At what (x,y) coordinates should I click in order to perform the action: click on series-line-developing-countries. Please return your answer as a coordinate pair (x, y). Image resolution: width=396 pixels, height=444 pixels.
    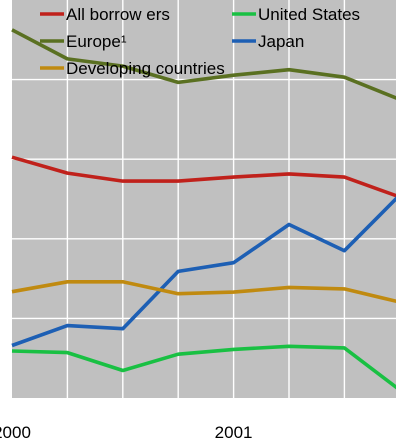
    Looking at the image, I should click on (203, 291).